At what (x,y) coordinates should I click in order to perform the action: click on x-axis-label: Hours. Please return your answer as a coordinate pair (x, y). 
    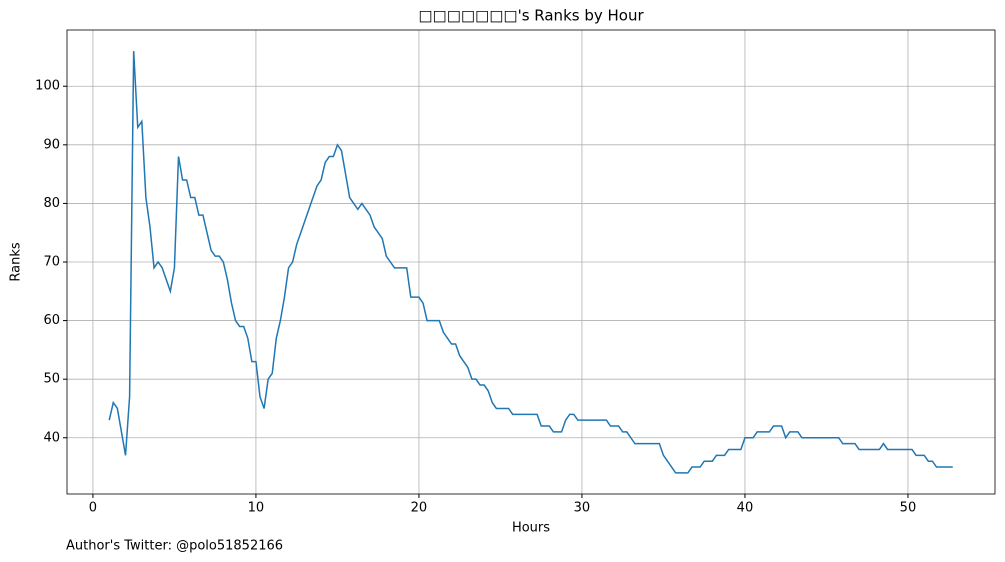
    Looking at the image, I should click on (531, 528).